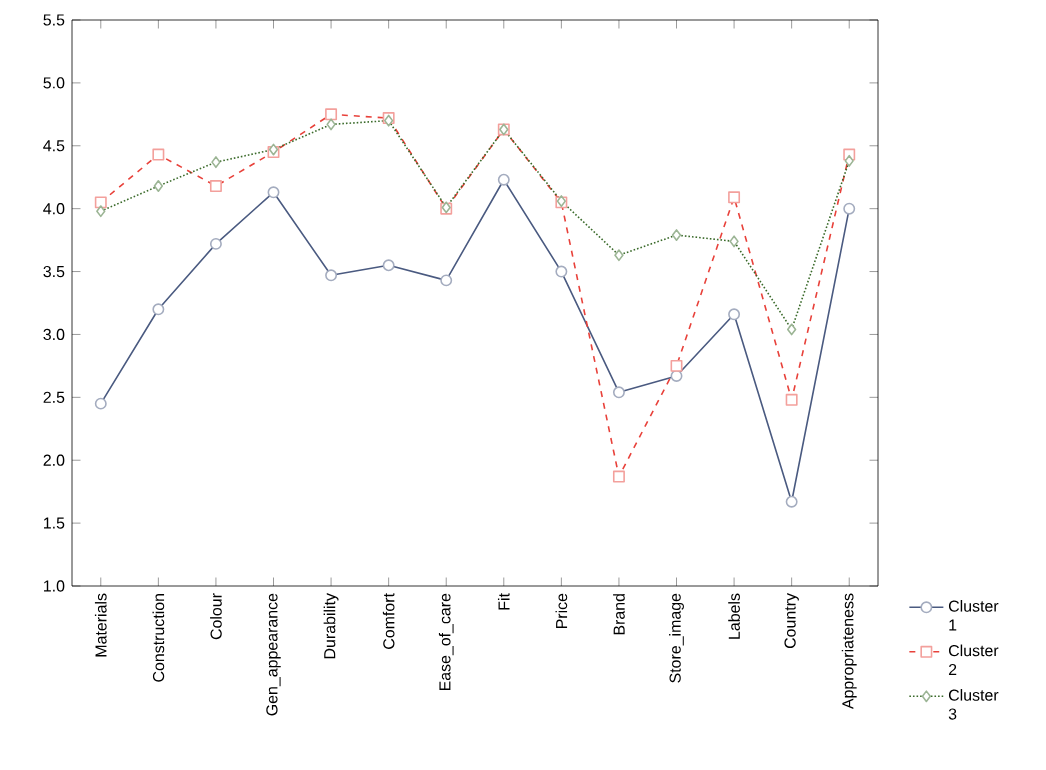 The height and width of the screenshot is (770, 1046). I want to click on x-tick-label: Materials, so click(100, 625).